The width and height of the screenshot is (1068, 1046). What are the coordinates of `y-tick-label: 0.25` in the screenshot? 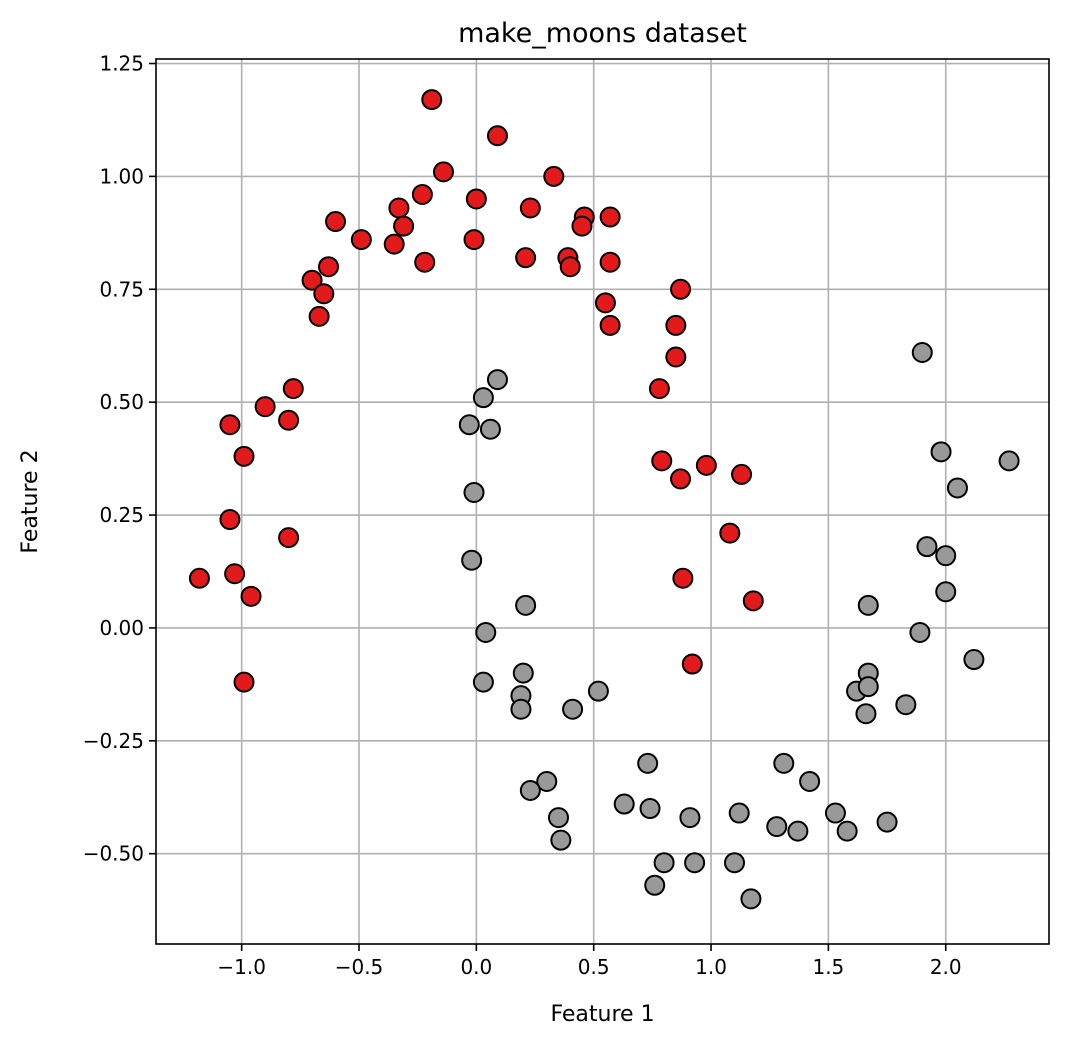 It's located at (121, 515).